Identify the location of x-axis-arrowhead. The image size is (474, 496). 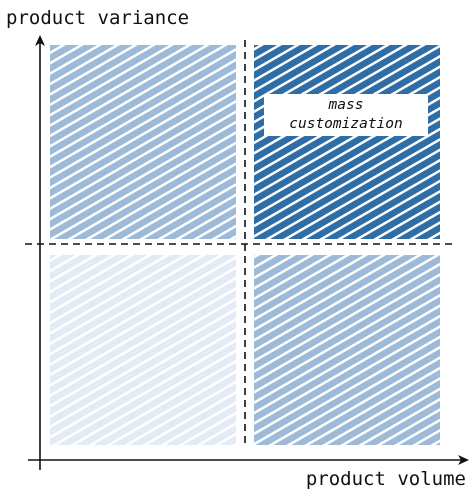
(463, 460).